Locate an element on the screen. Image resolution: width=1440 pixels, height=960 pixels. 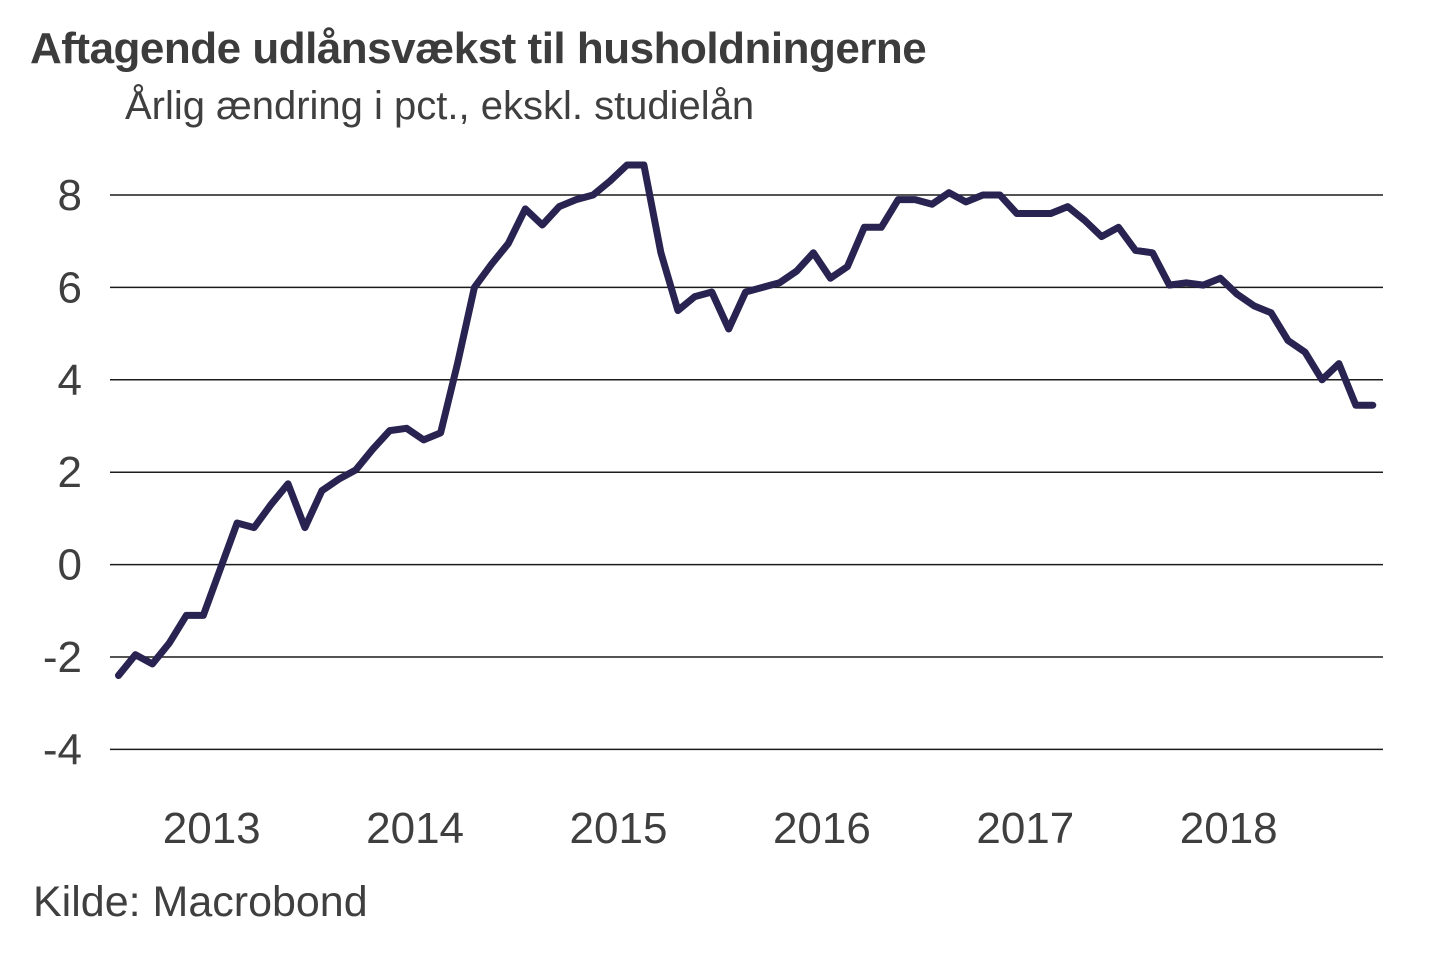
x-tick-label-2014: 2014 is located at coordinates (415, 828).